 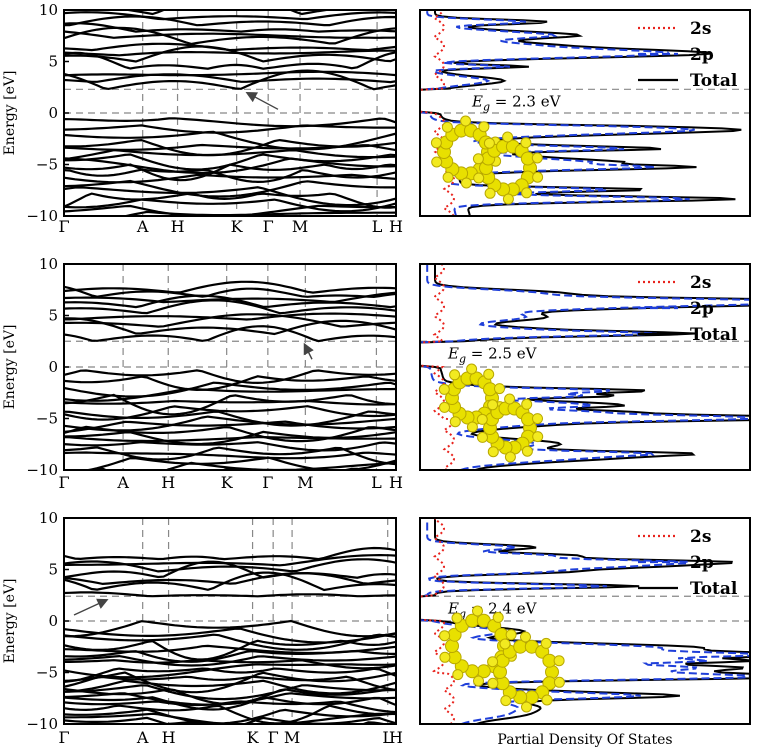 I want to click on ytick-label: 10, so click(x=48, y=264).